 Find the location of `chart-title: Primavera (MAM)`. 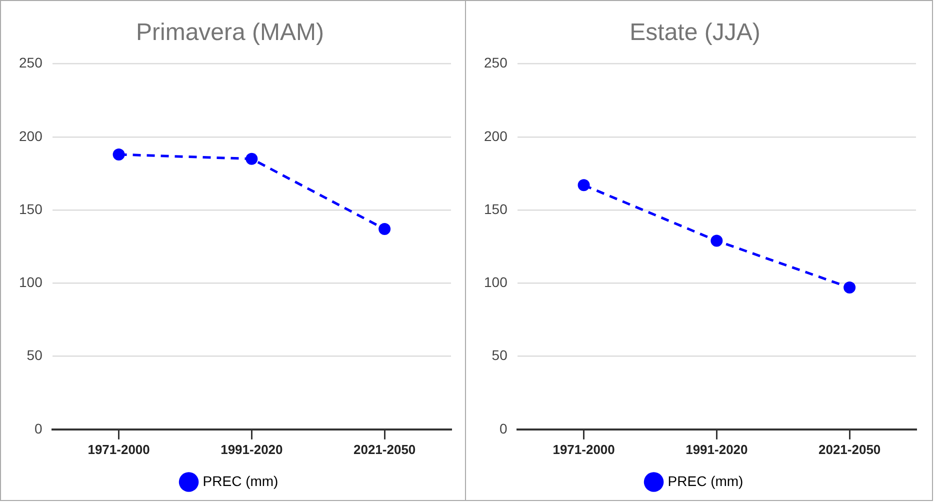

chart-title: Primavera (MAM) is located at coordinates (230, 32).